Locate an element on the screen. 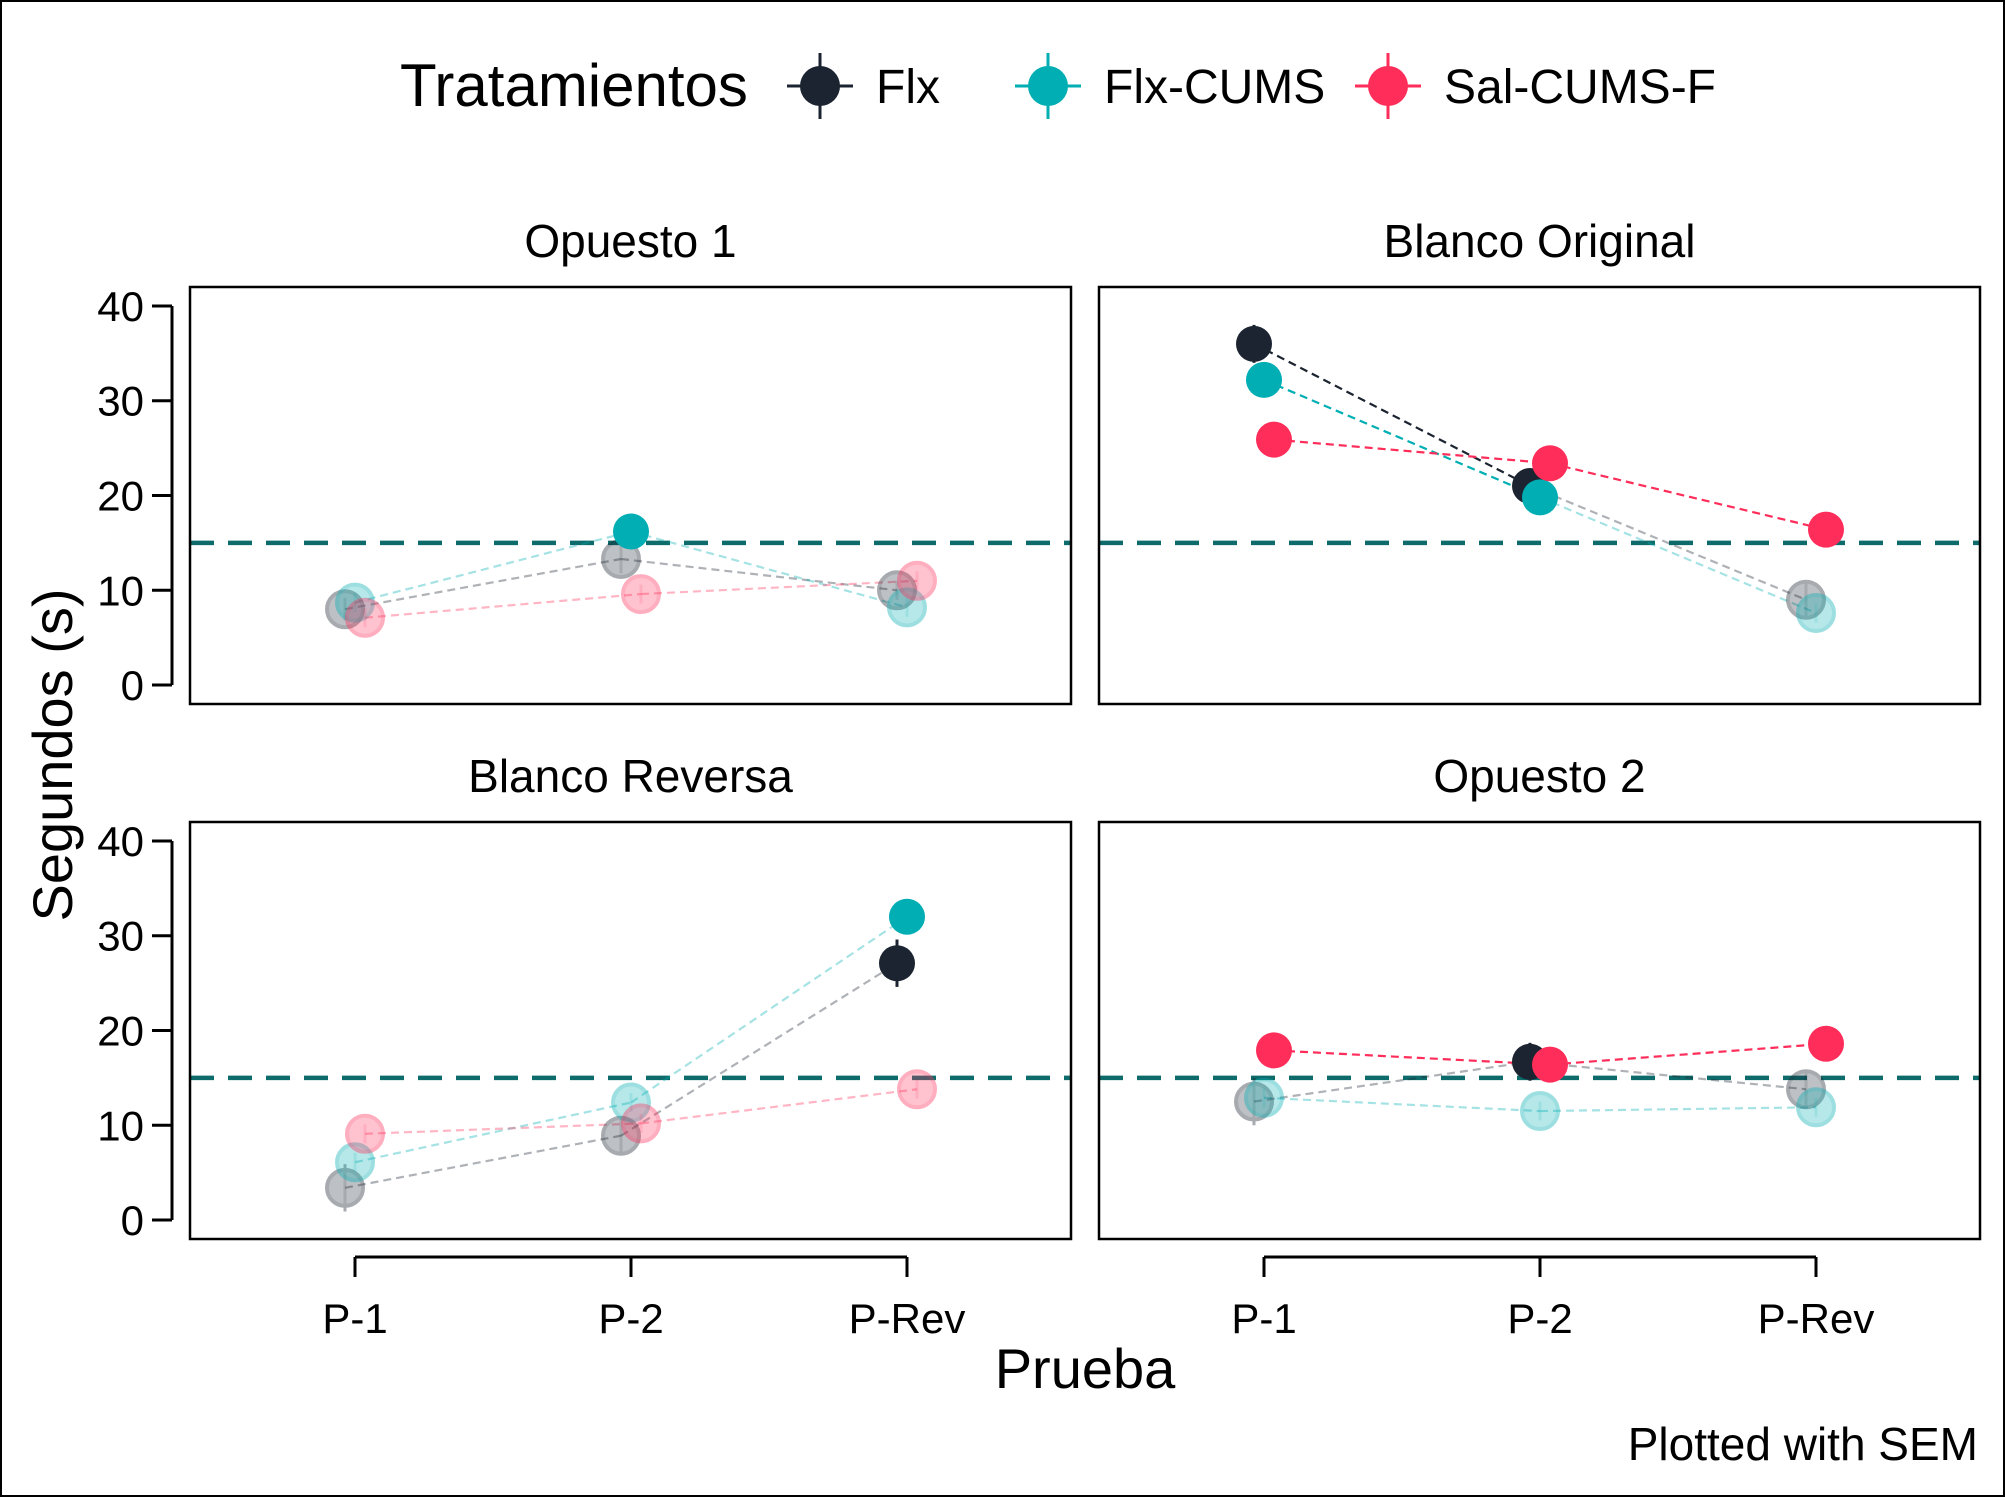 This screenshot has height=1502, width=2005. legend: Tratamientos Flx Flx-CUMS Sal-CUMS-F is located at coordinates (1058, 85).